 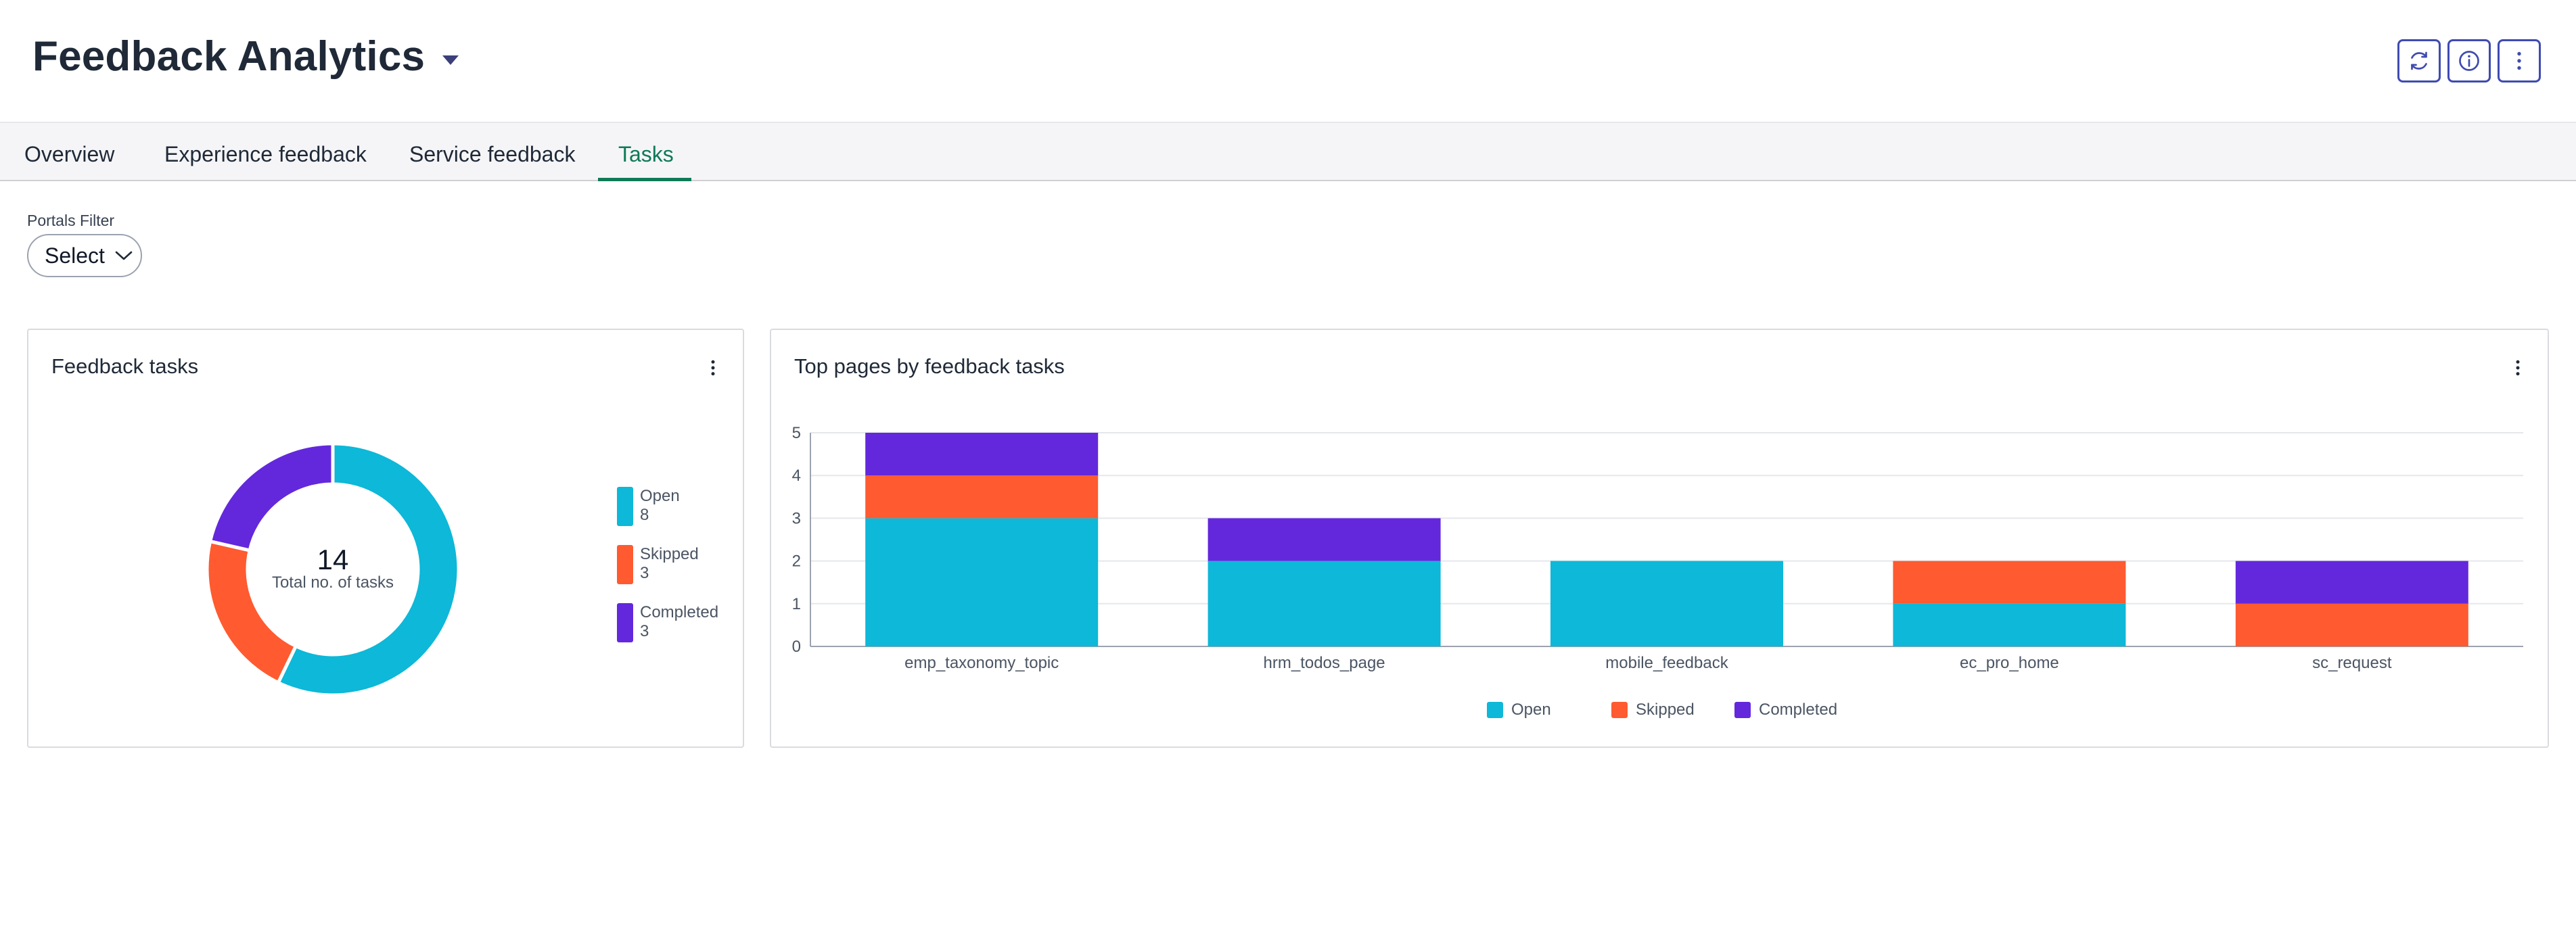 I want to click on card-title: Feedback tasks, so click(x=125, y=366).